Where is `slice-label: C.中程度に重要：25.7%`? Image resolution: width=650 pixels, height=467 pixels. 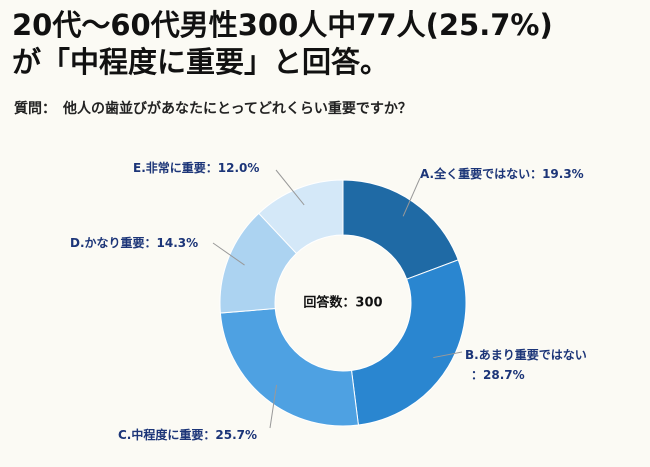
slice-label: C.中程度に重要：25.7% is located at coordinates (187, 434).